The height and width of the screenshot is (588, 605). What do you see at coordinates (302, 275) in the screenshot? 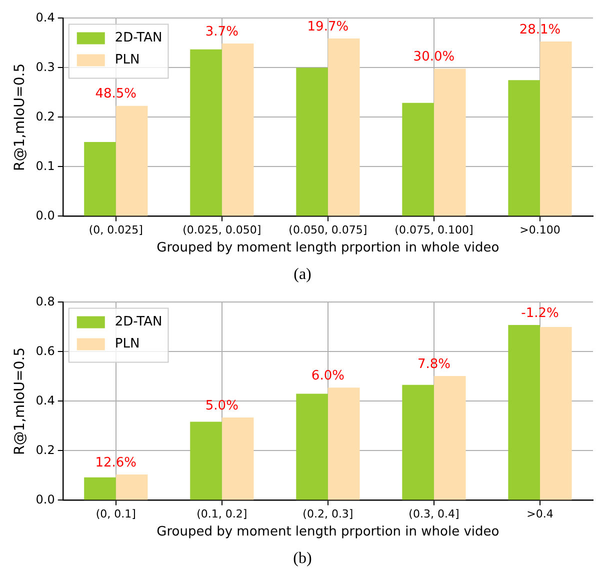
I see `text: (a)` at bounding box center [302, 275].